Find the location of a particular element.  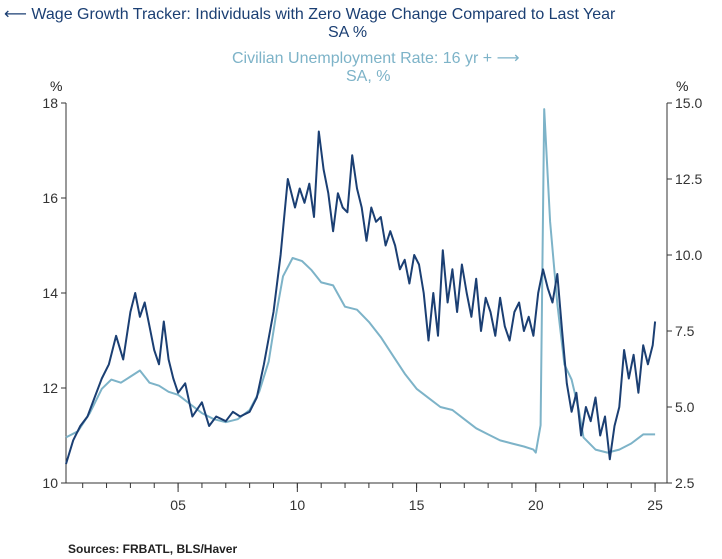

x-tick-label: 05 is located at coordinates (178, 505).